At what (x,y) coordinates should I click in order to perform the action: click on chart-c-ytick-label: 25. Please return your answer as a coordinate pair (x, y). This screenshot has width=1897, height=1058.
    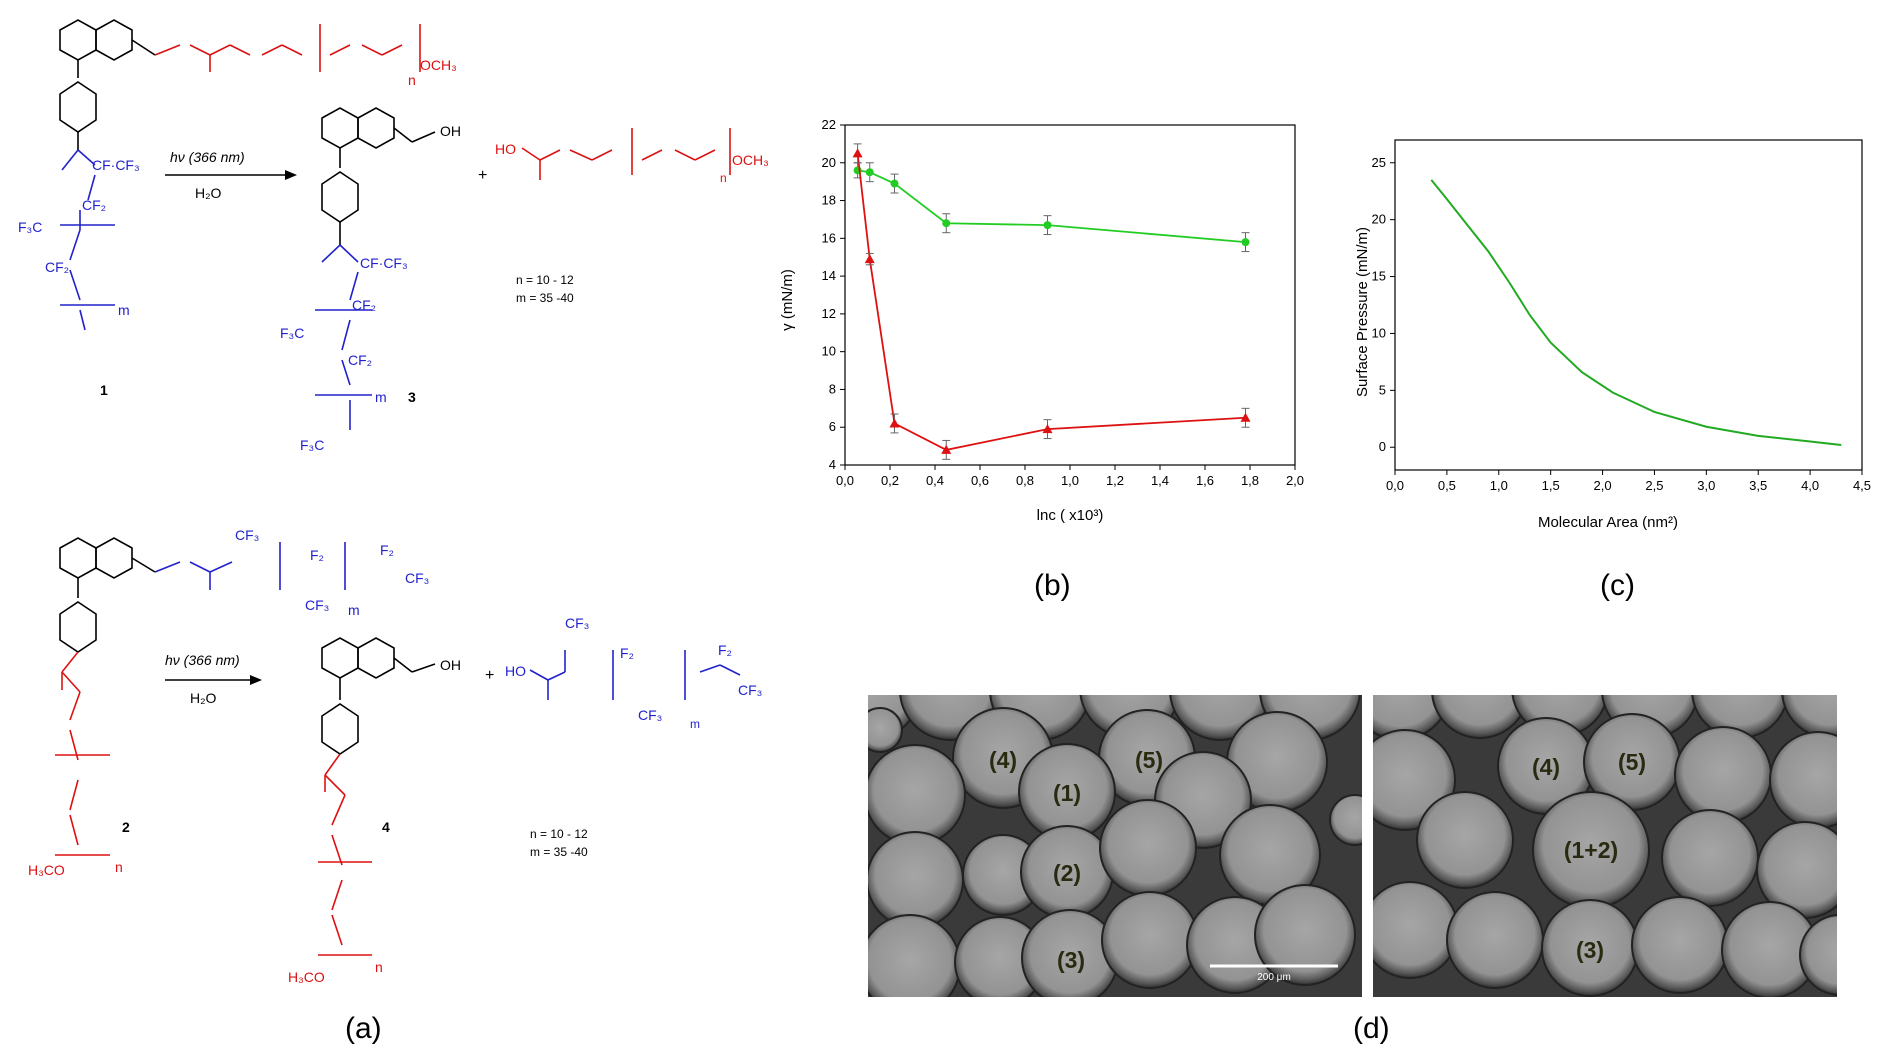
    Looking at the image, I should click on (1379, 162).